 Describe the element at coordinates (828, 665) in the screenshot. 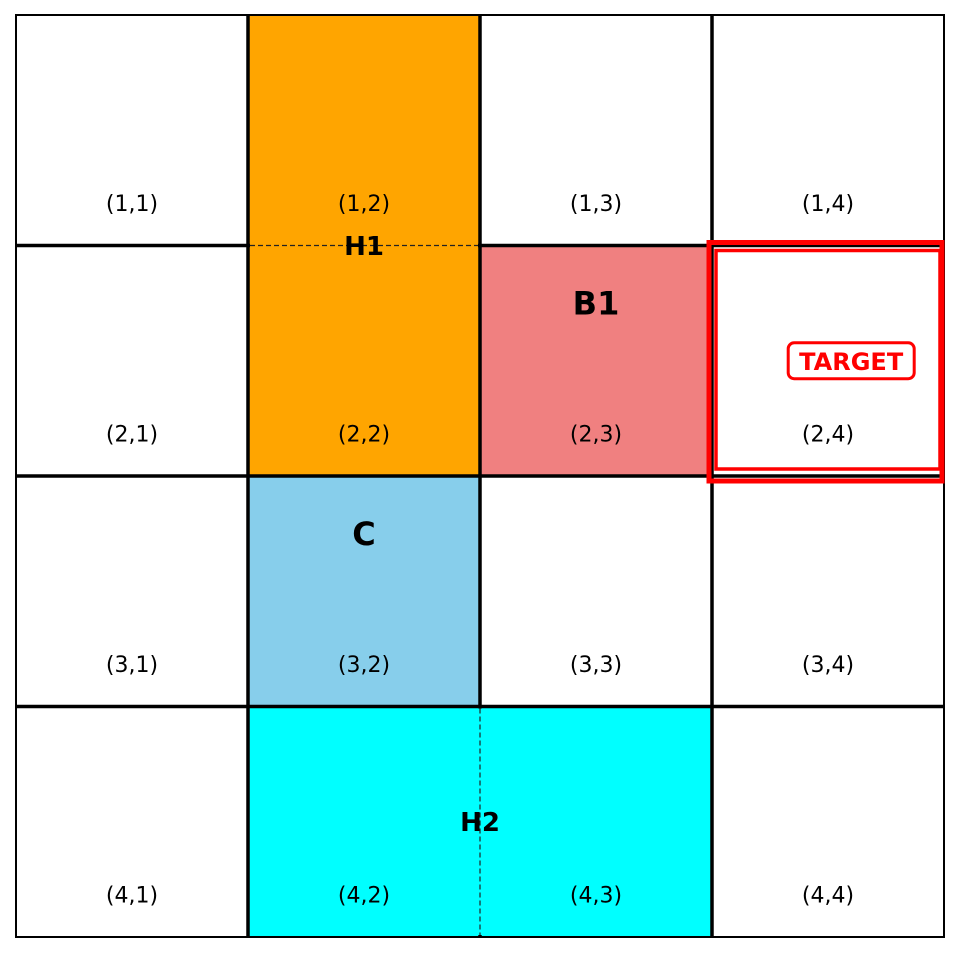

I see `cell-label: (3,4)` at that location.